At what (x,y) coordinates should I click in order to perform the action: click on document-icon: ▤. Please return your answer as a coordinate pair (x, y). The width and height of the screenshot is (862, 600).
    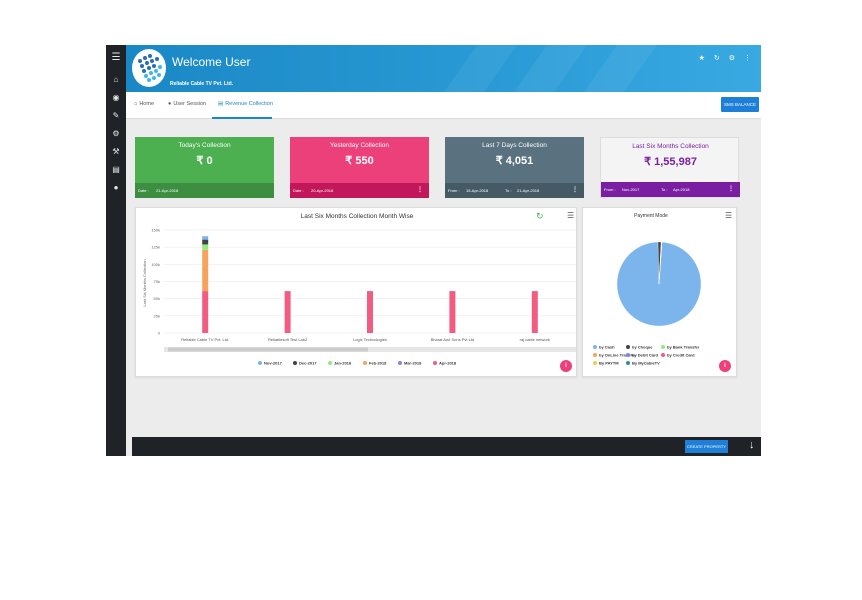
    Looking at the image, I should click on (116, 169).